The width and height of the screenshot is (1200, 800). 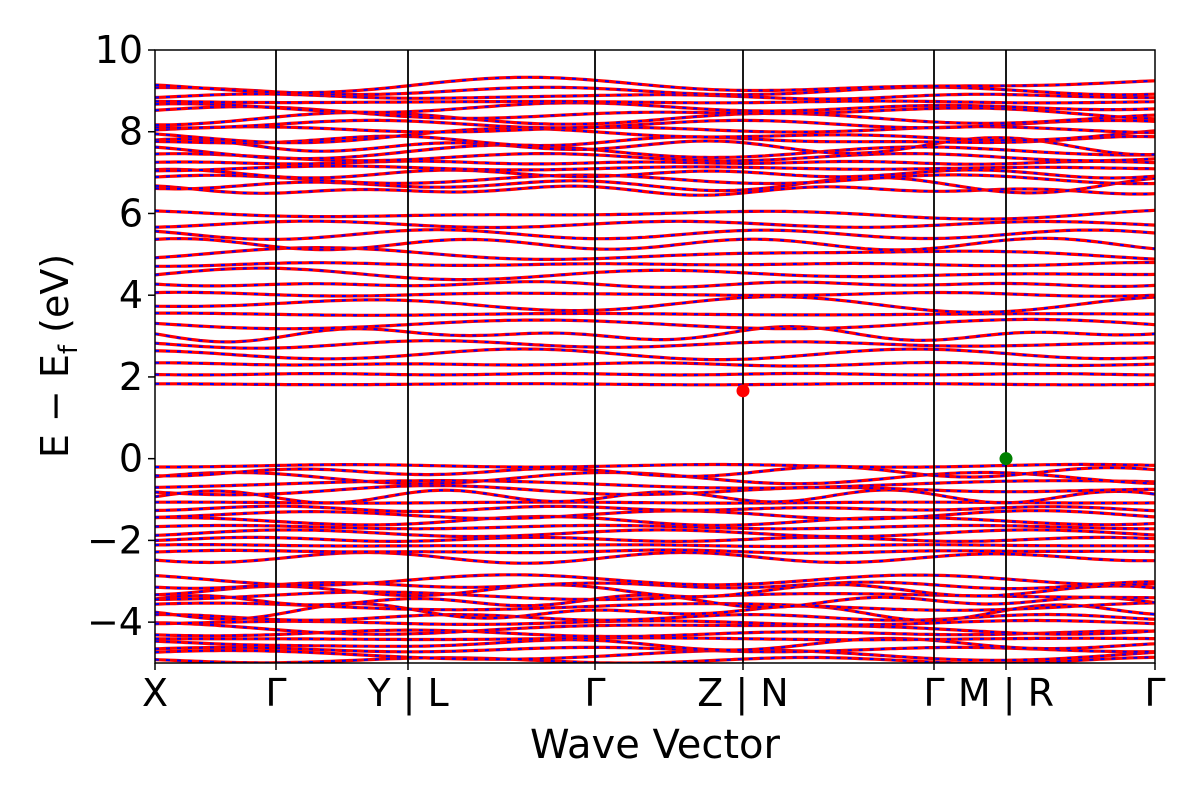 I want to click on y-tick-label: −4, so click(x=115, y=622).